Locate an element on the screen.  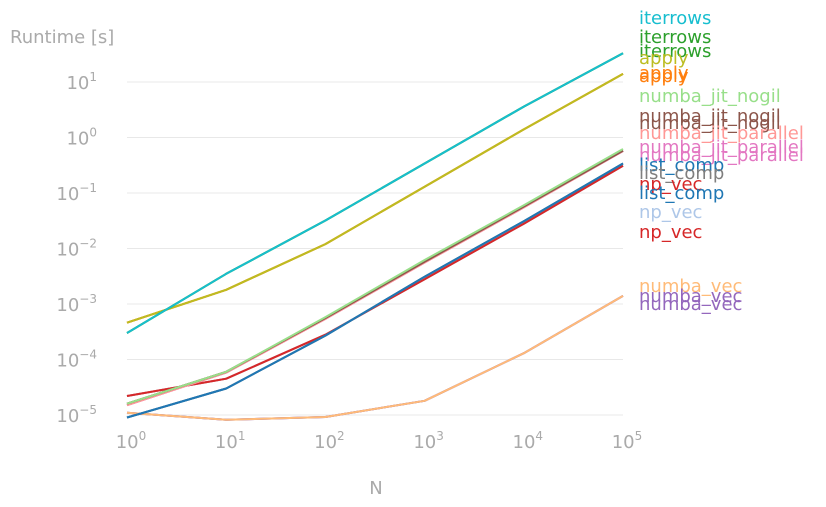
legend-label: numba_jit_nogil is located at coordinates (710, 96).